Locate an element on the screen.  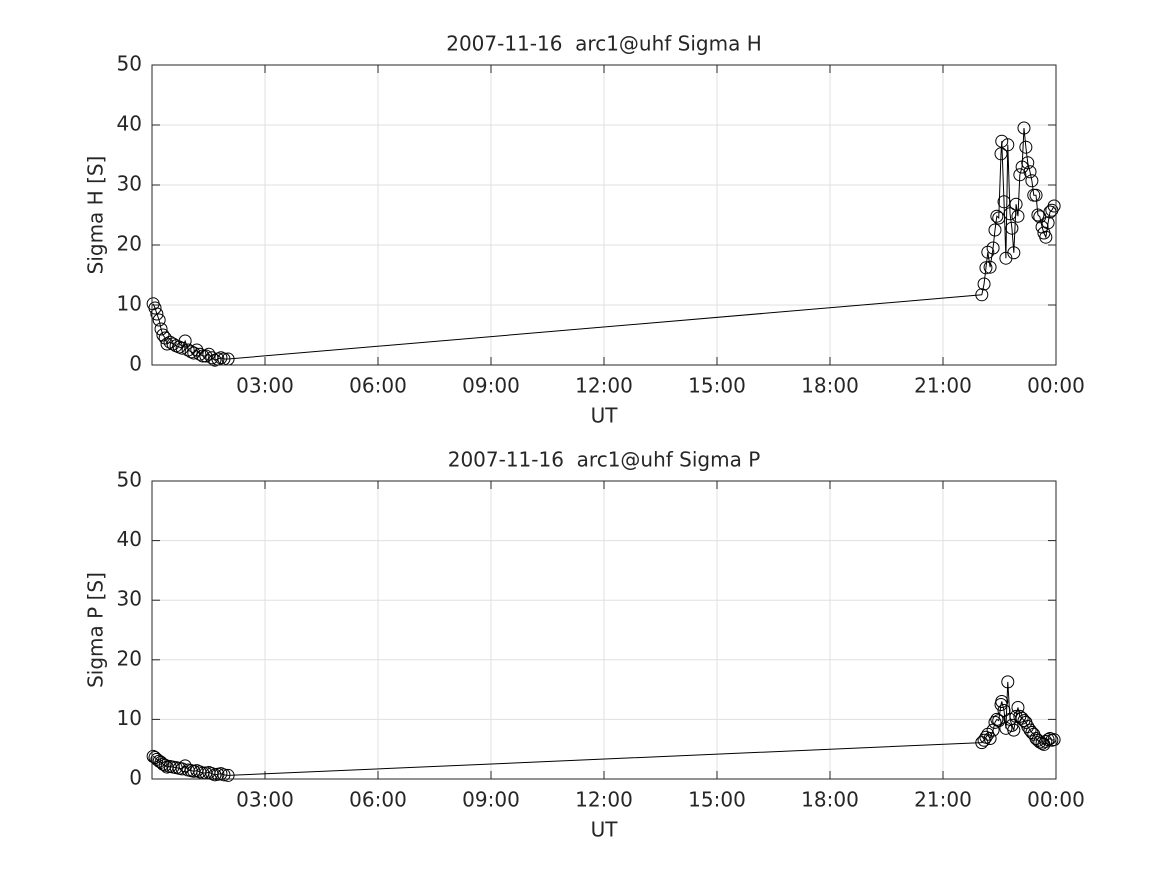
y-axis-label: Sigma H [S] is located at coordinates (96, 215).